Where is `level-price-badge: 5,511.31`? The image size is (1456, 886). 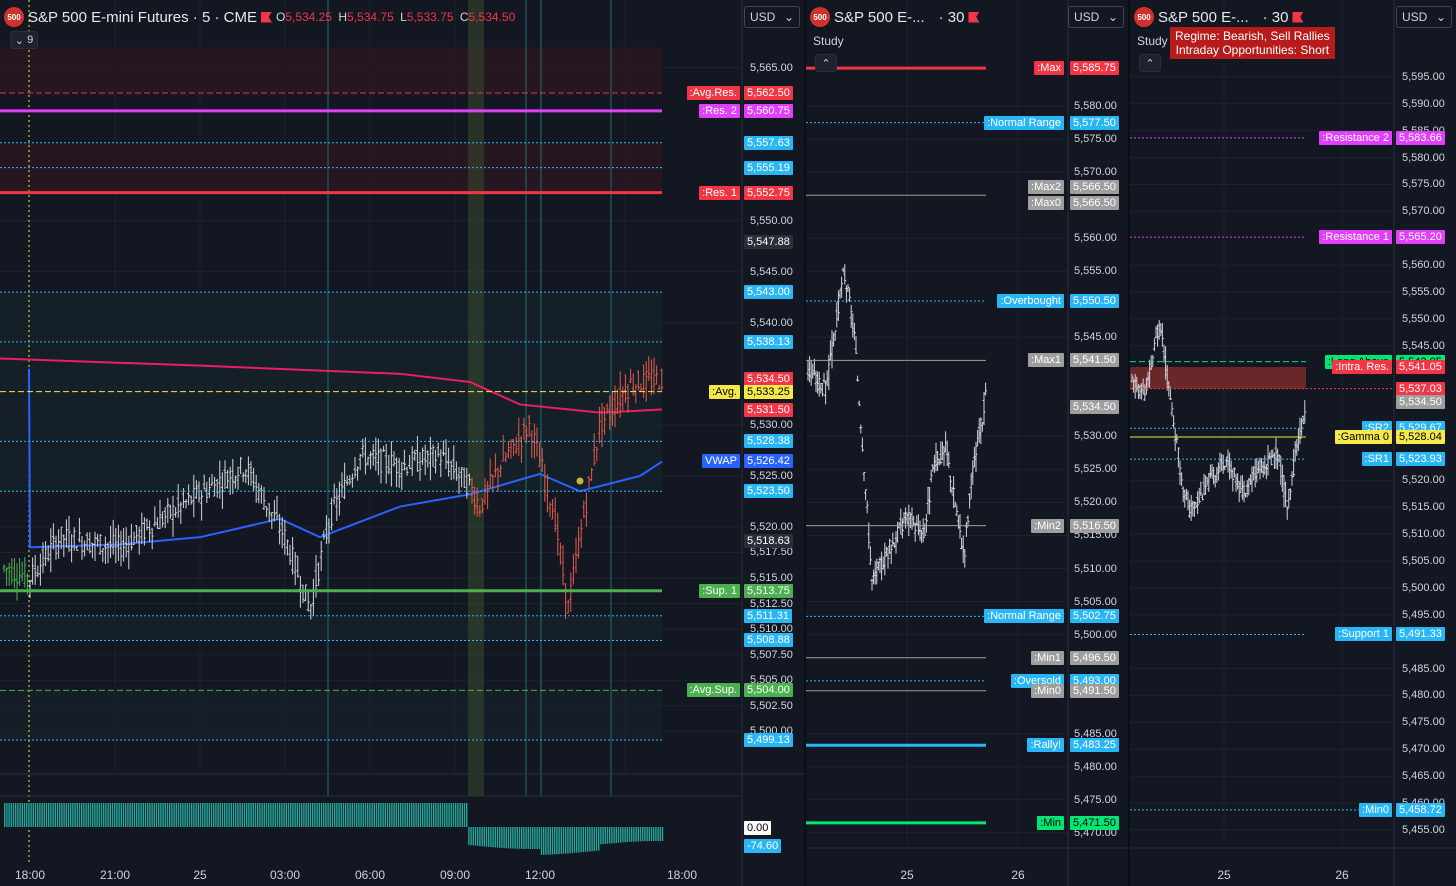 level-price-badge: 5,511.31 is located at coordinates (768, 615).